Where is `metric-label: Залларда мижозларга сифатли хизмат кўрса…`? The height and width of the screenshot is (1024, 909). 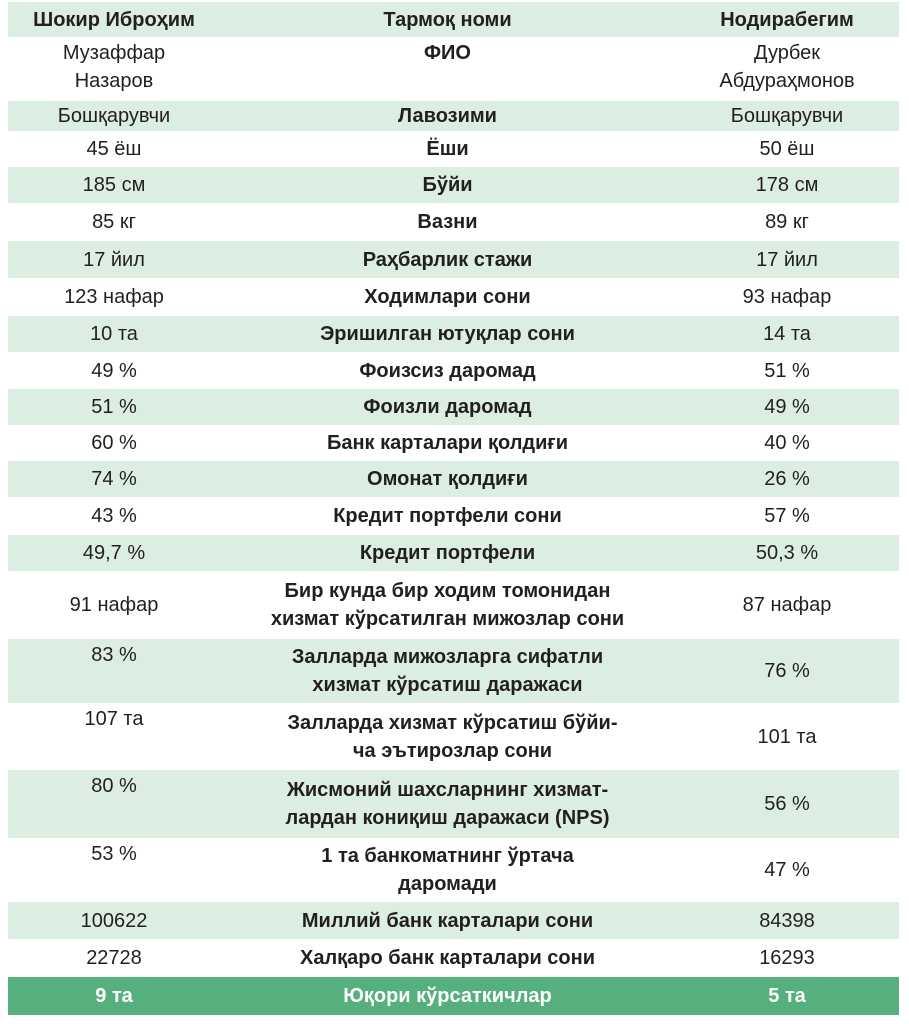 metric-label: Залларда мижозларга сифатли хизмат кўрса… is located at coordinates (447, 671).